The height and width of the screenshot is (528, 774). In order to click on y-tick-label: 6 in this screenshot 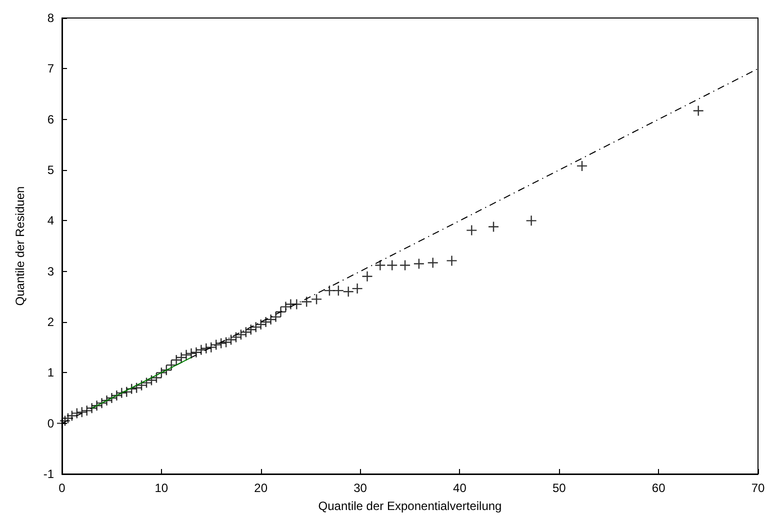, I will do `click(50, 119)`.